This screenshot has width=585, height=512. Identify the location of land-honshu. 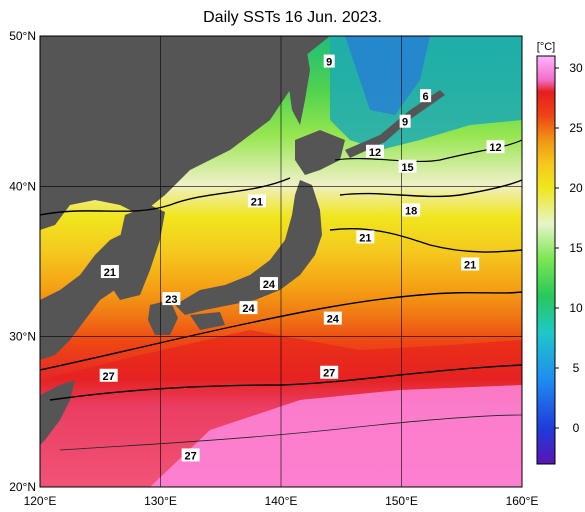
(248, 247).